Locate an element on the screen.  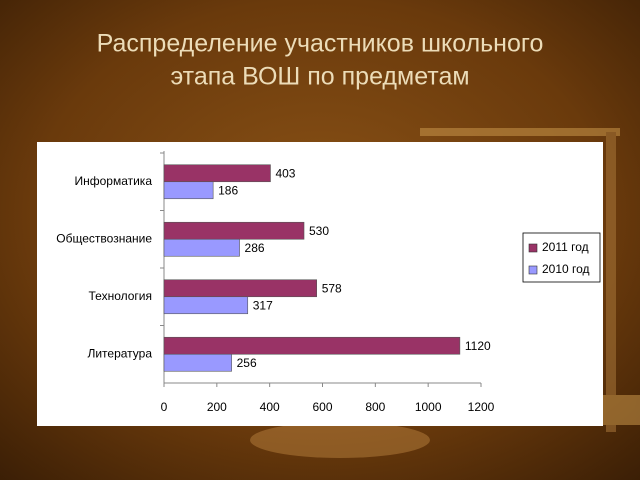
title: Распределение участников школьного is located at coordinates (320, 44).